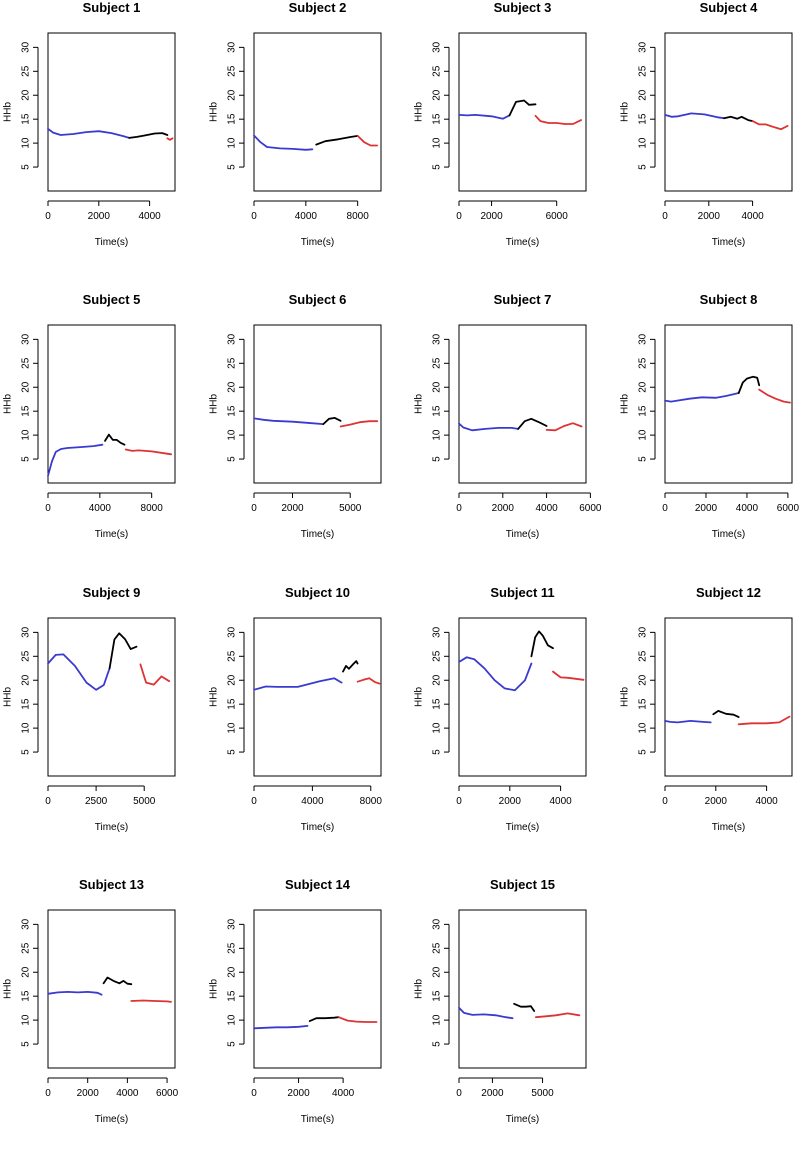 This screenshot has height=1172, width=800. What do you see at coordinates (729, 299) in the screenshot?
I see `chart-title: Subject 8` at bounding box center [729, 299].